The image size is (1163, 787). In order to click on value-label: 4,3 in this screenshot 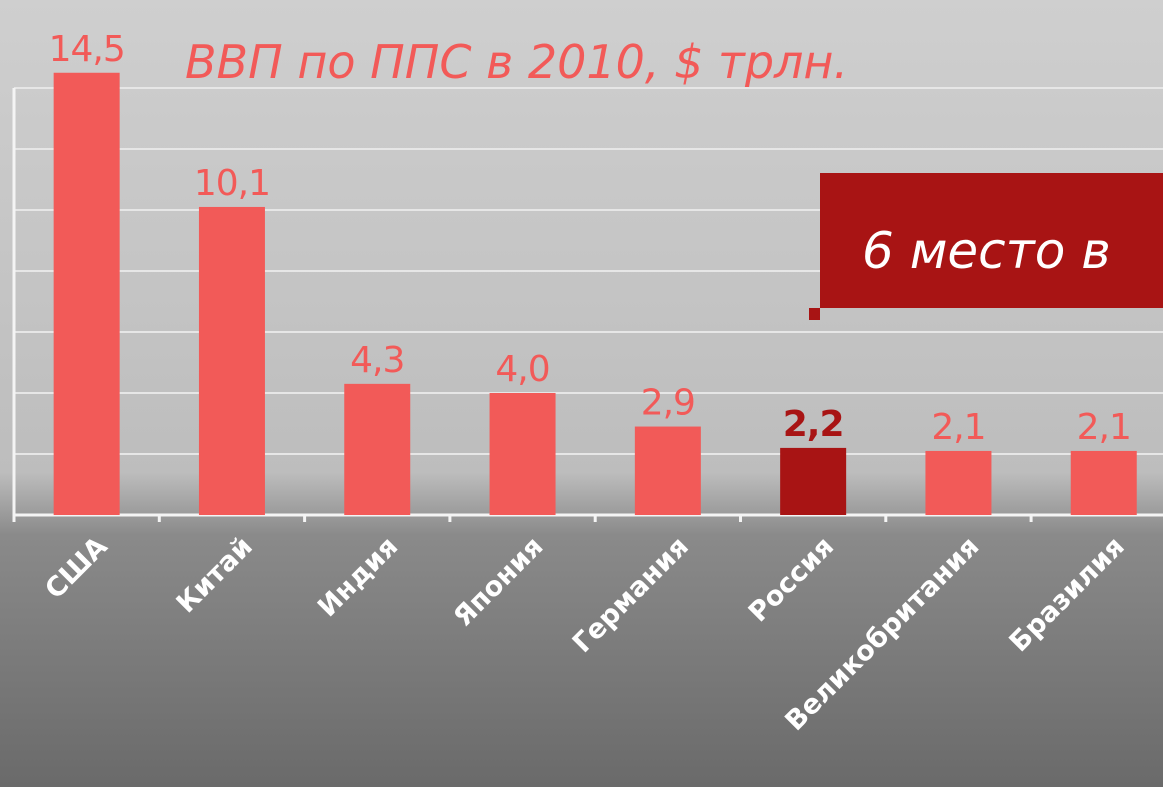, I will do `click(377, 360)`.